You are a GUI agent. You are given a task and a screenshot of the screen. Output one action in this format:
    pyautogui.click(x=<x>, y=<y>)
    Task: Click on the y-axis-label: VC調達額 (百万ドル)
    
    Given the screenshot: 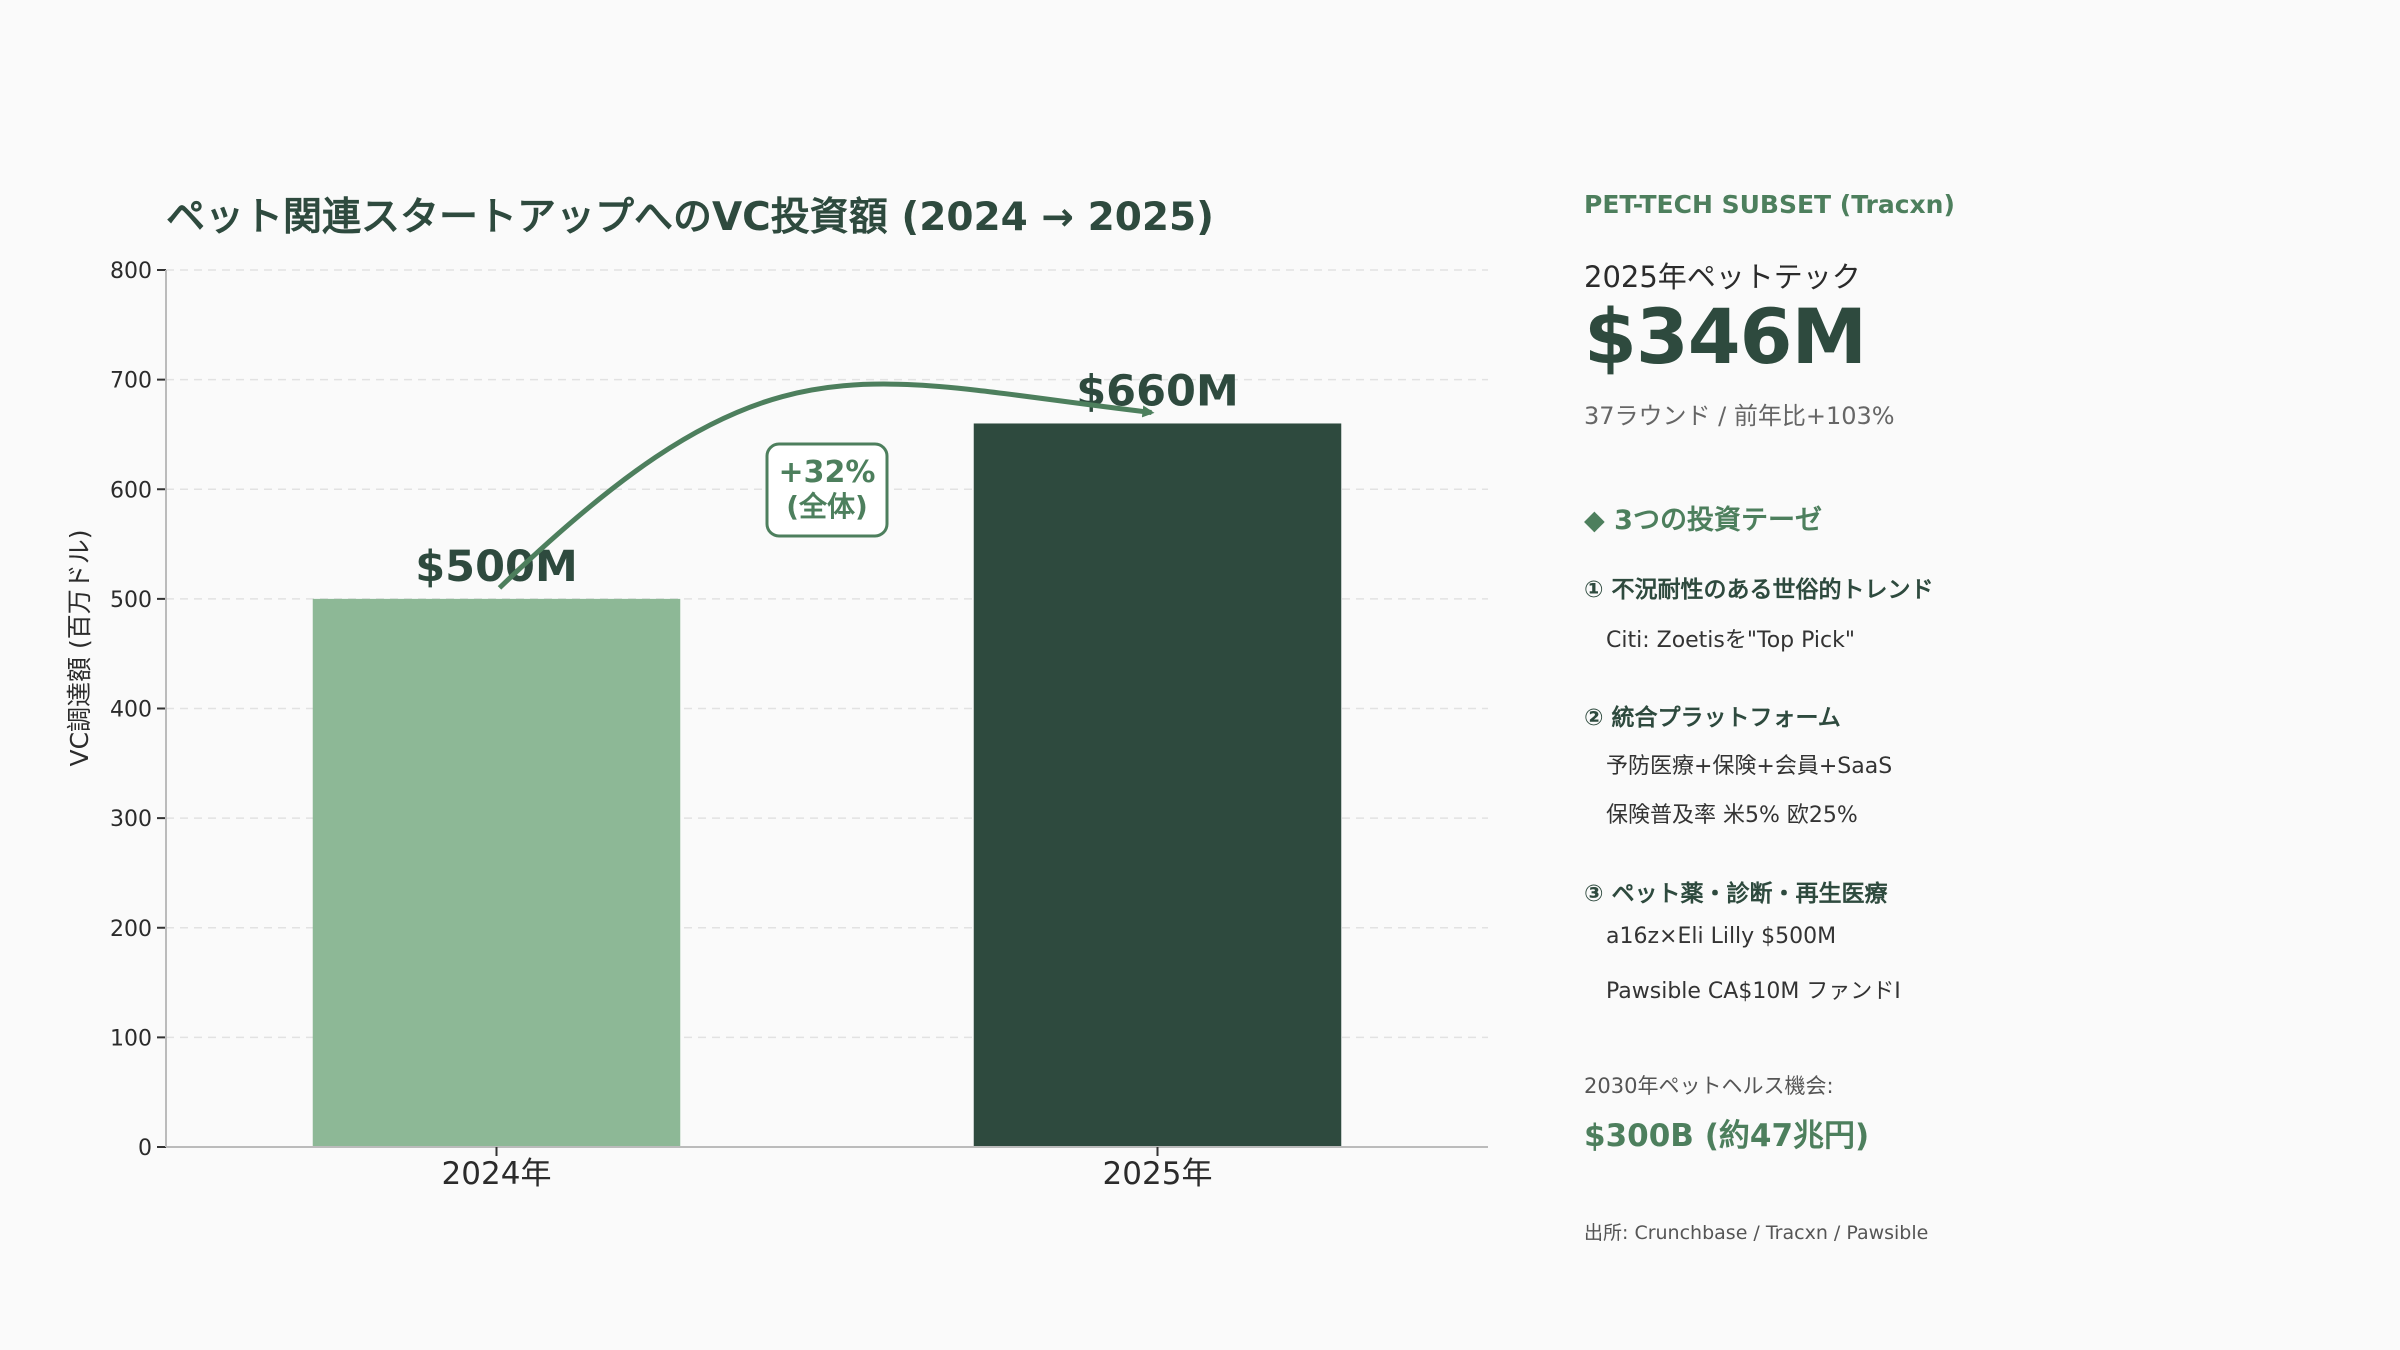 What is the action you would take?
    pyautogui.click(x=79, y=647)
    